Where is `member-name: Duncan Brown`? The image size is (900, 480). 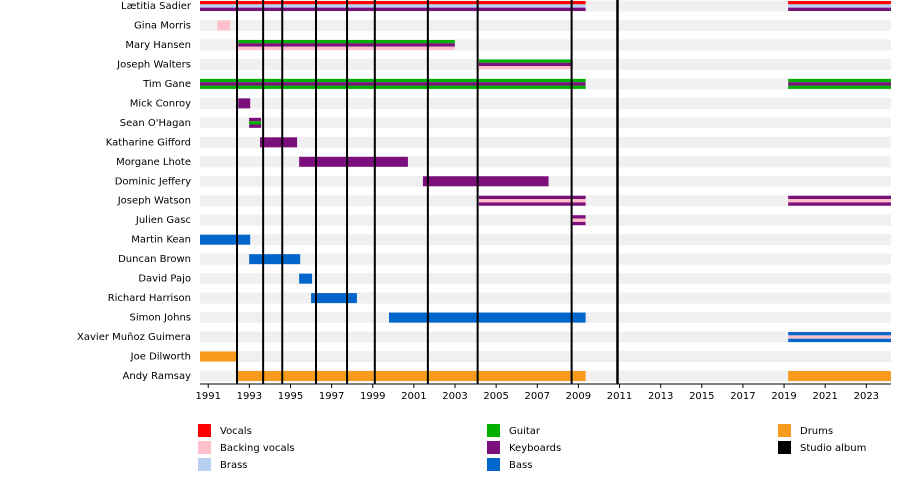 member-name: Duncan Brown is located at coordinates (154, 259).